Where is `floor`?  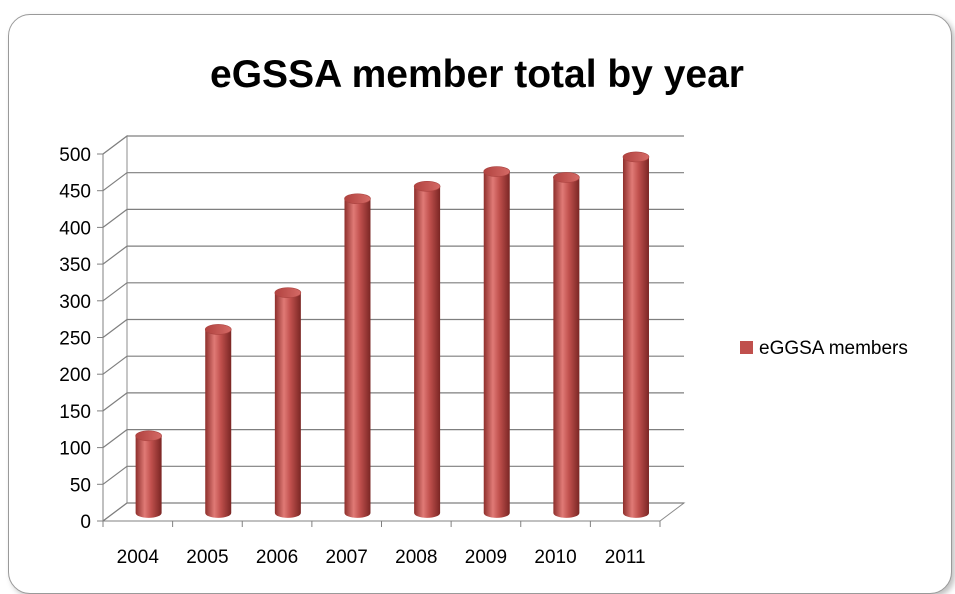 floor is located at coordinates (393, 512).